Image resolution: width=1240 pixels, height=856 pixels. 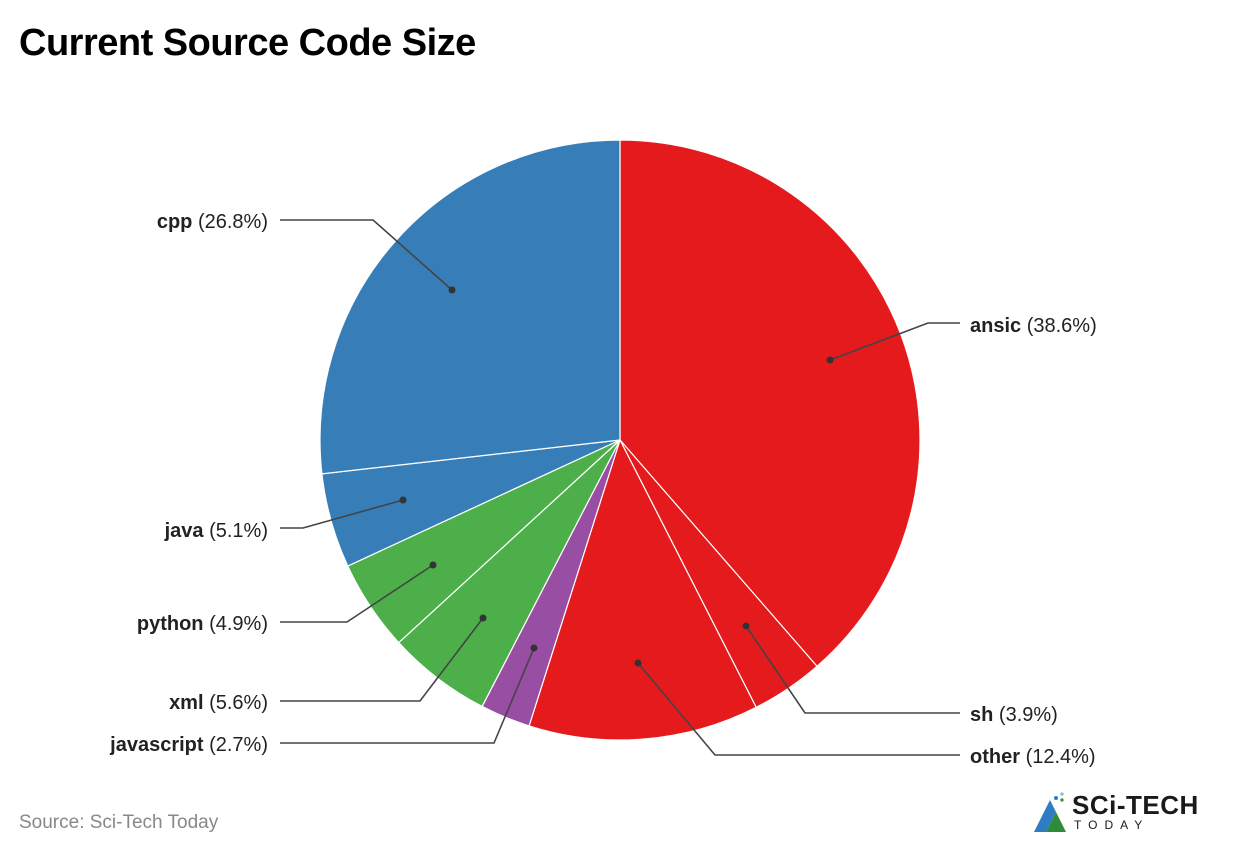 I want to click on leader-line-sh, so click(x=852, y=669).